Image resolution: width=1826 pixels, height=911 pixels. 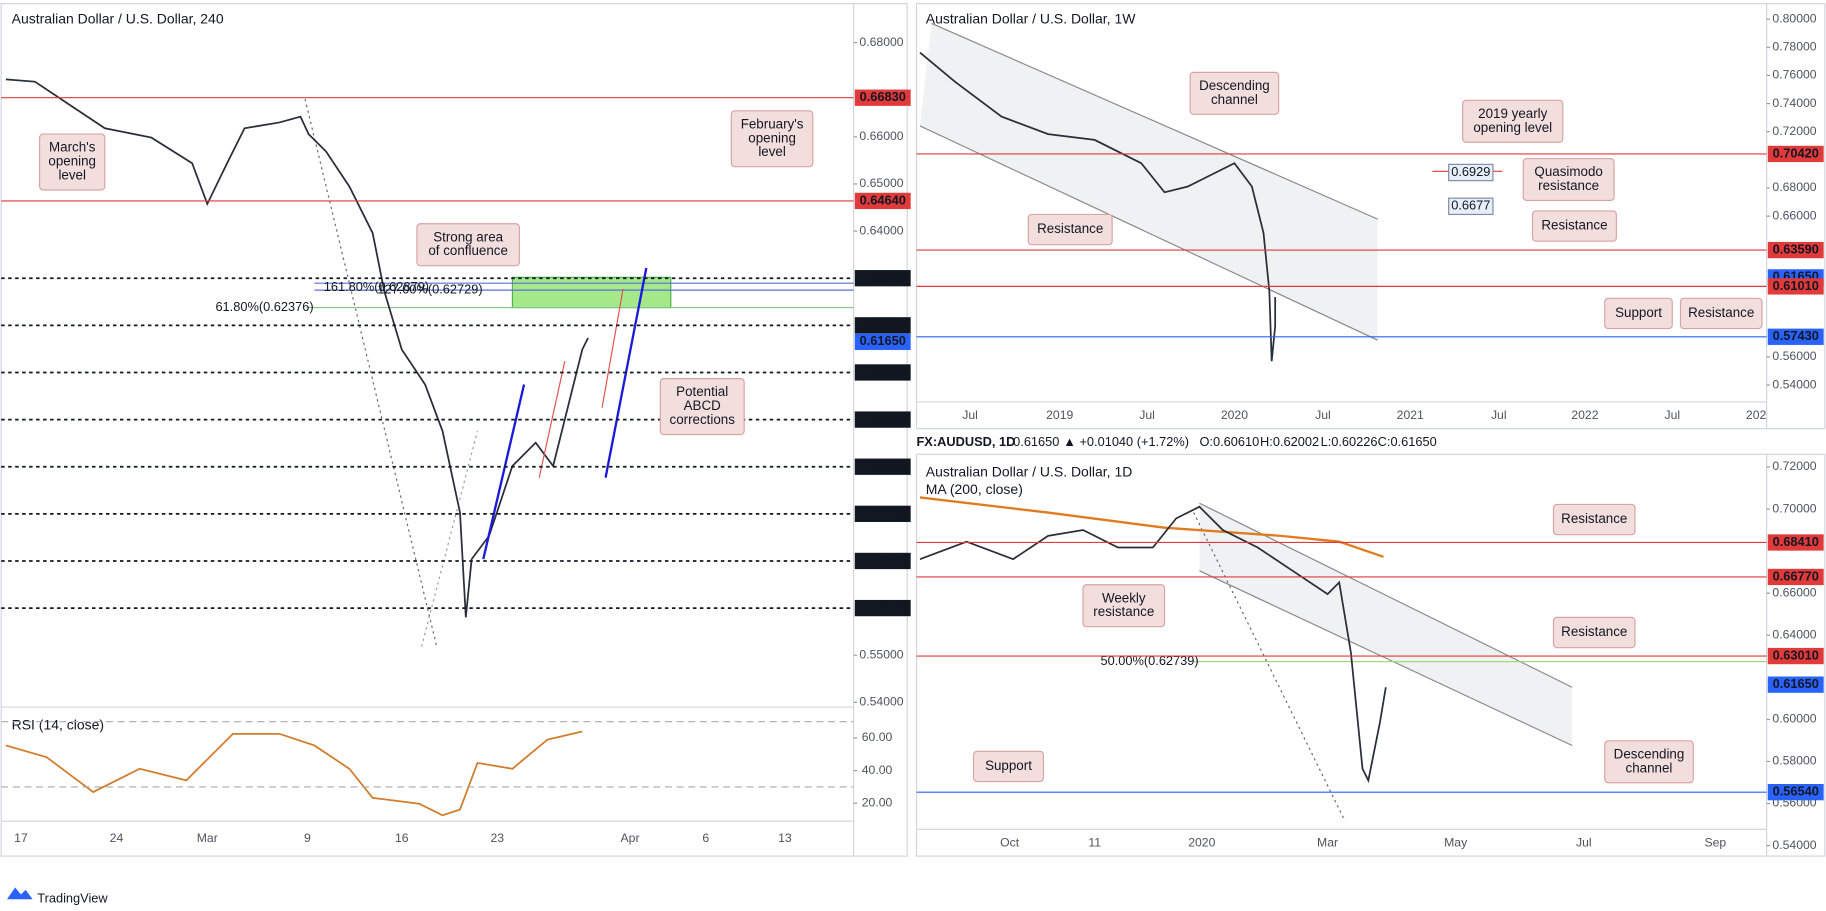 What do you see at coordinates (1512, 113) in the screenshot?
I see `callout-text: 2019 yearly` at bounding box center [1512, 113].